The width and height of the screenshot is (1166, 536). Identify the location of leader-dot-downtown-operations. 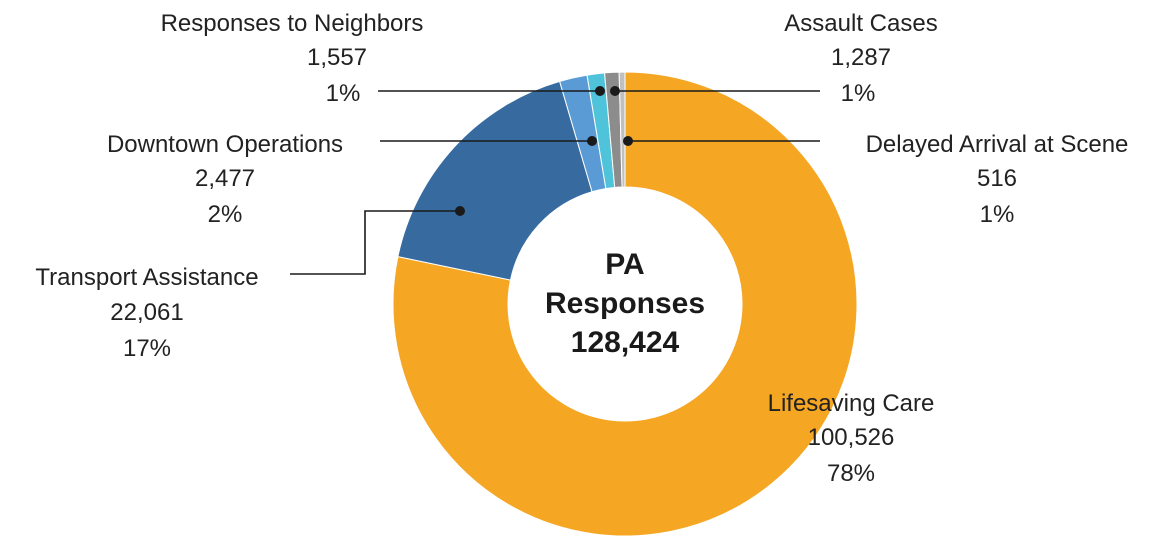
(592, 141).